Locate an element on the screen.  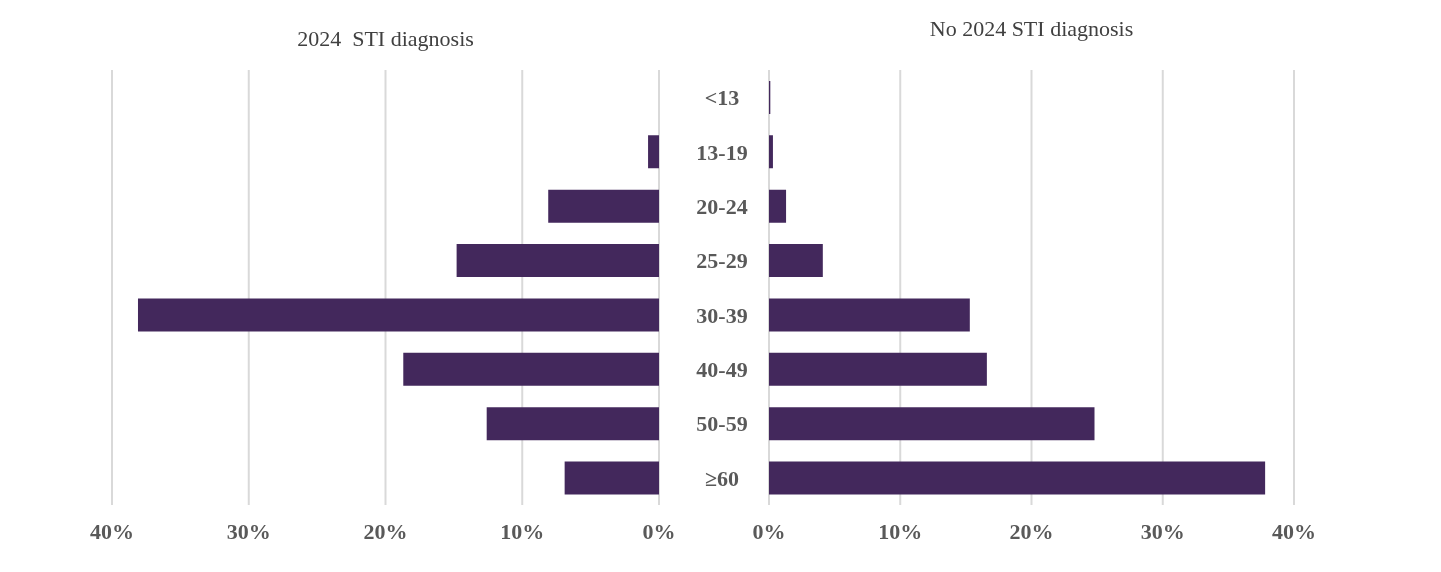
y-tick-label: 40-49 is located at coordinates (722, 370).